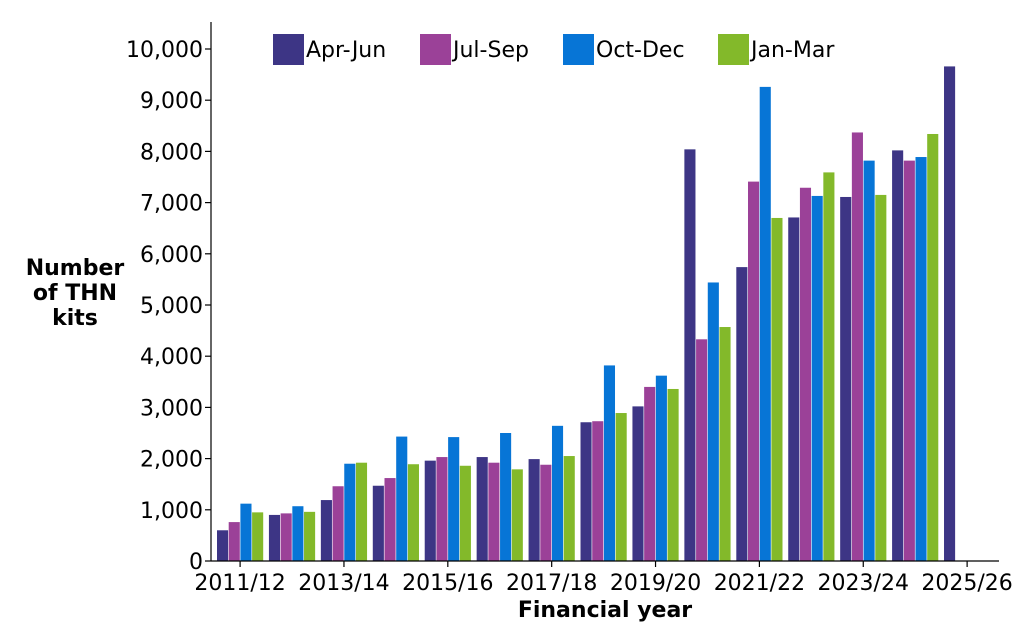 The height and width of the screenshot is (641, 1023). What do you see at coordinates (413, 512) in the screenshot?
I see `bar-Jan-Mar-2014/15` at bounding box center [413, 512].